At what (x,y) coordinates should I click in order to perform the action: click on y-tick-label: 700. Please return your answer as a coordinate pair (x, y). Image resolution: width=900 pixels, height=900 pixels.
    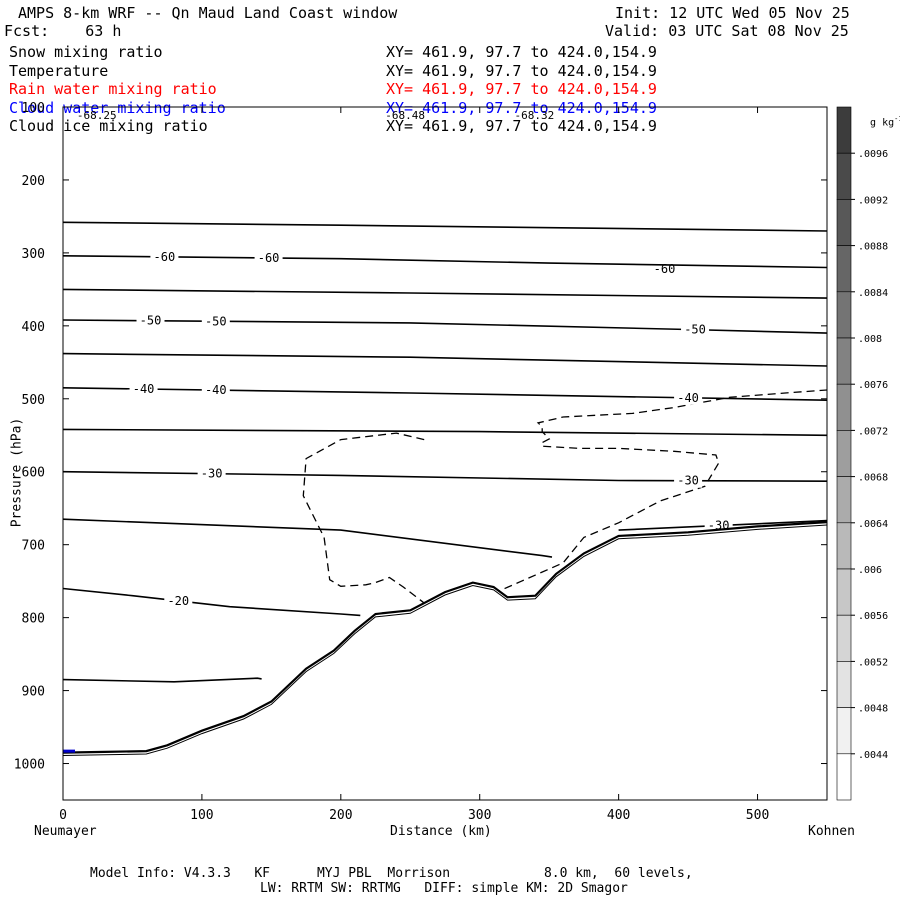
    Looking at the image, I should click on (33, 546).